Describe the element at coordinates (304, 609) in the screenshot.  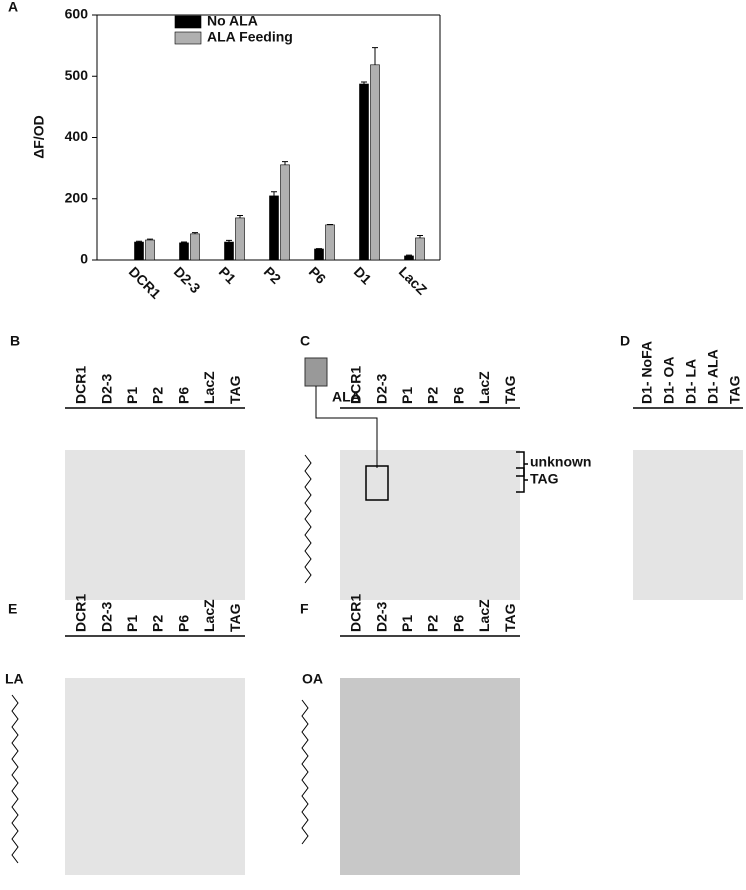
I see `panel-letter: F` at that location.